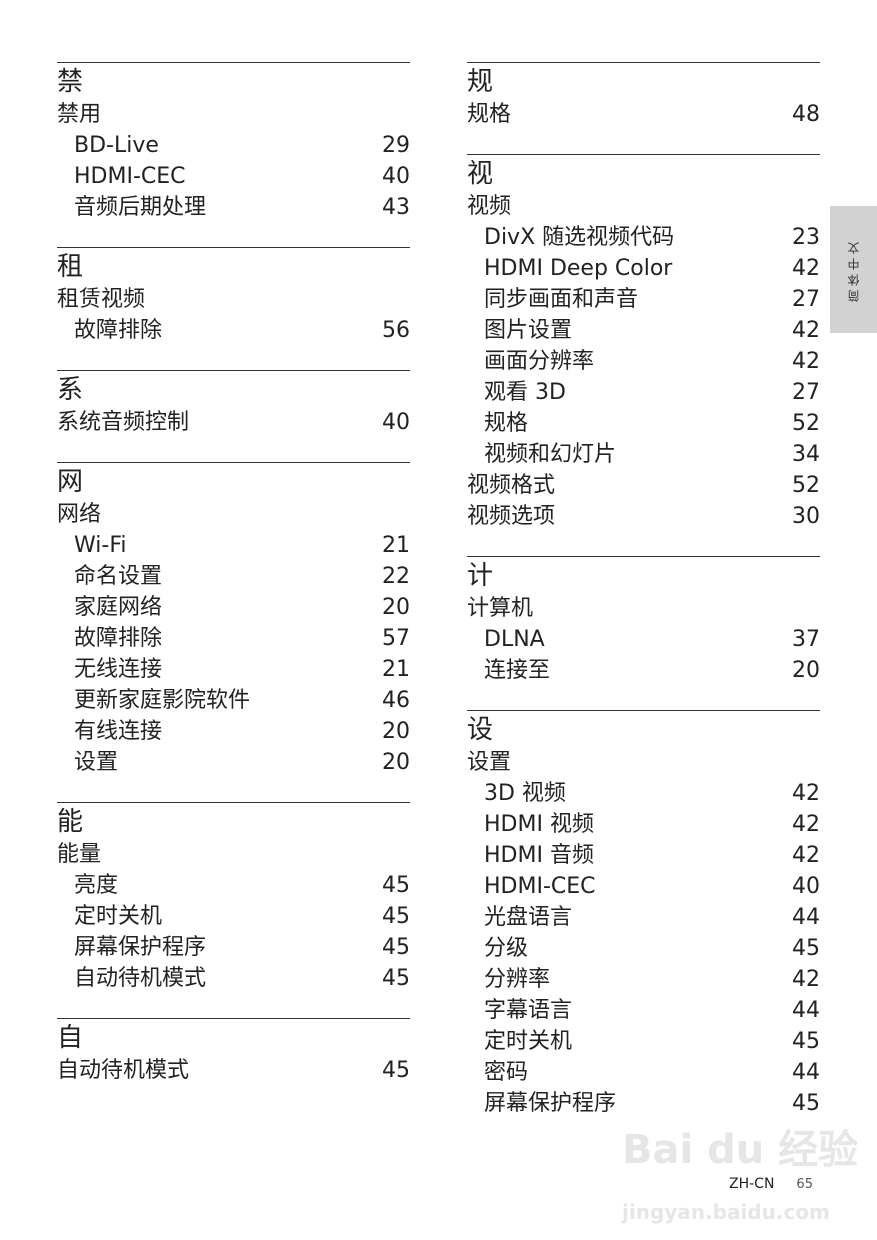  What do you see at coordinates (396, 545) in the screenshot?
I see `entry-page-number: 21` at bounding box center [396, 545].